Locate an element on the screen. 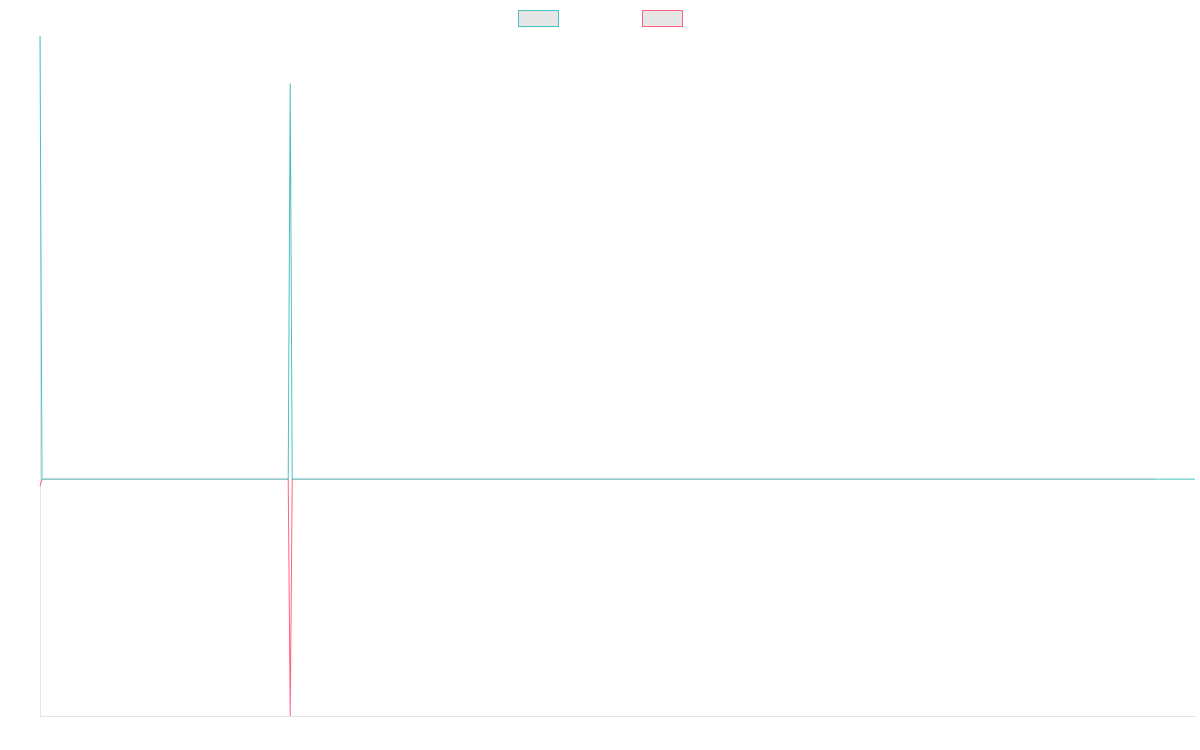 This screenshot has height=750, width=1200. chart-legend is located at coordinates (600, 18).